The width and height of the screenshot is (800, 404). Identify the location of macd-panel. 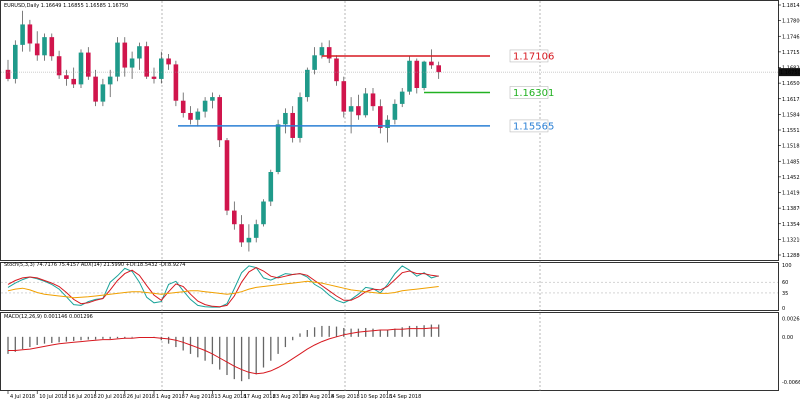
(223, 353).